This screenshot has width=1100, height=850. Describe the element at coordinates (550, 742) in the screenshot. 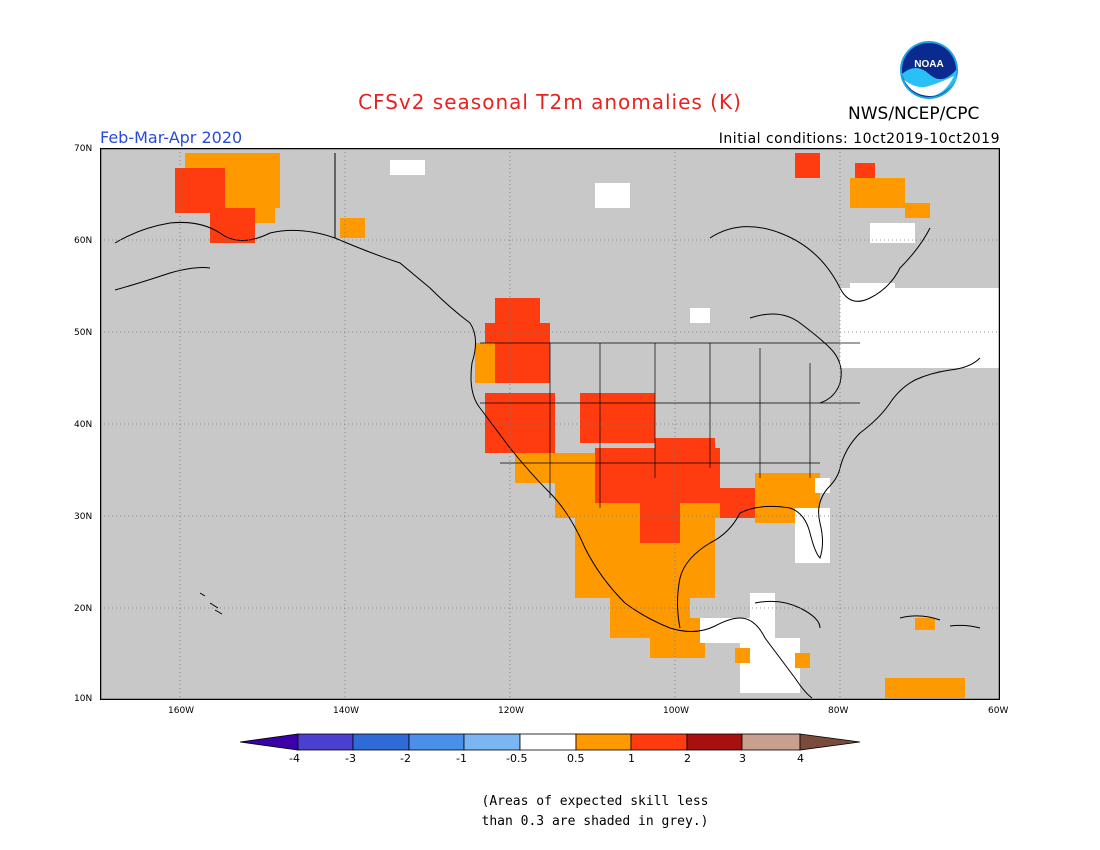

I see `colorbar` at that location.